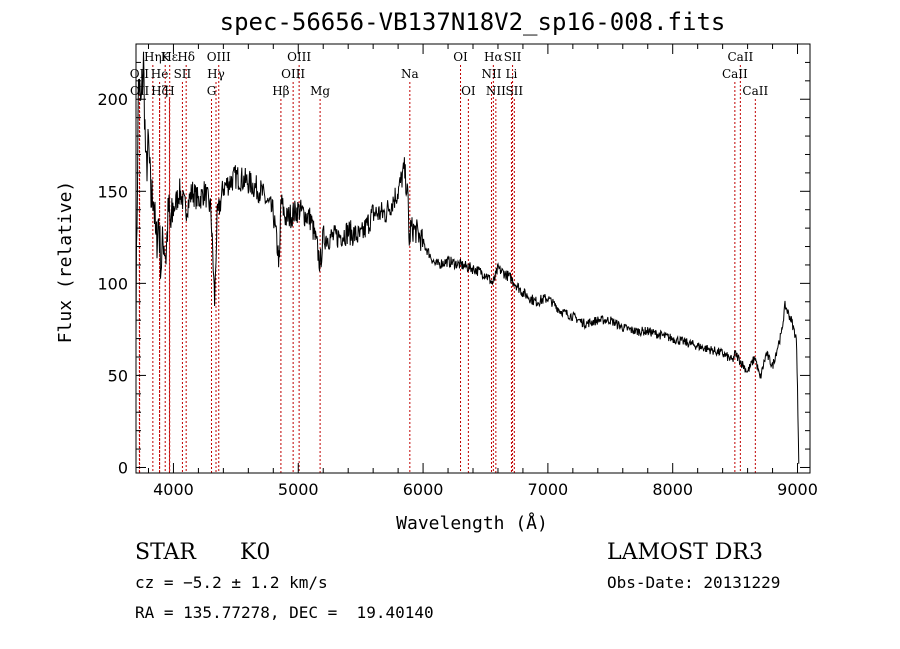 This screenshot has height=649, width=900. Describe the element at coordinates (160, 74) in the screenshot. I see `marker-label: He` at that location.